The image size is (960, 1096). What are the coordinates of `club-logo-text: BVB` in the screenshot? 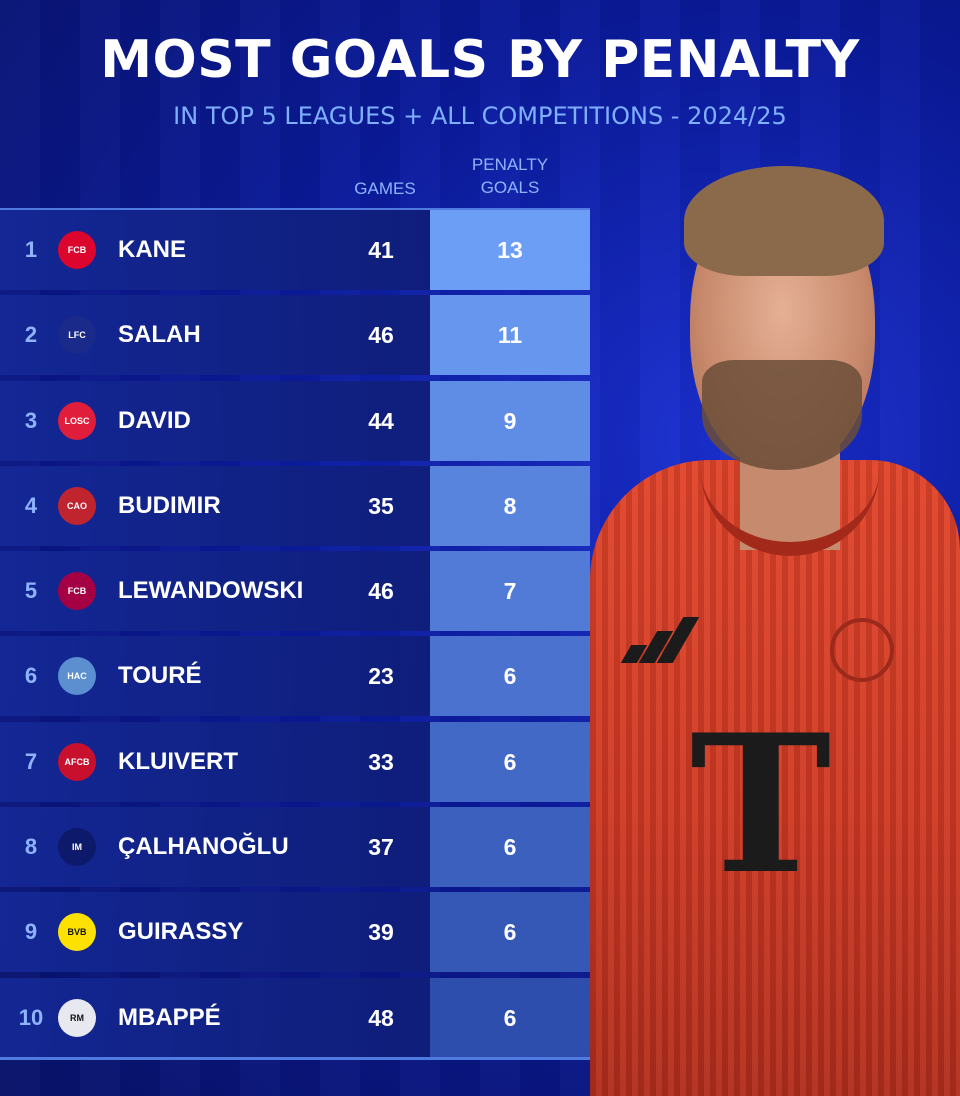 It's located at (77, 932).